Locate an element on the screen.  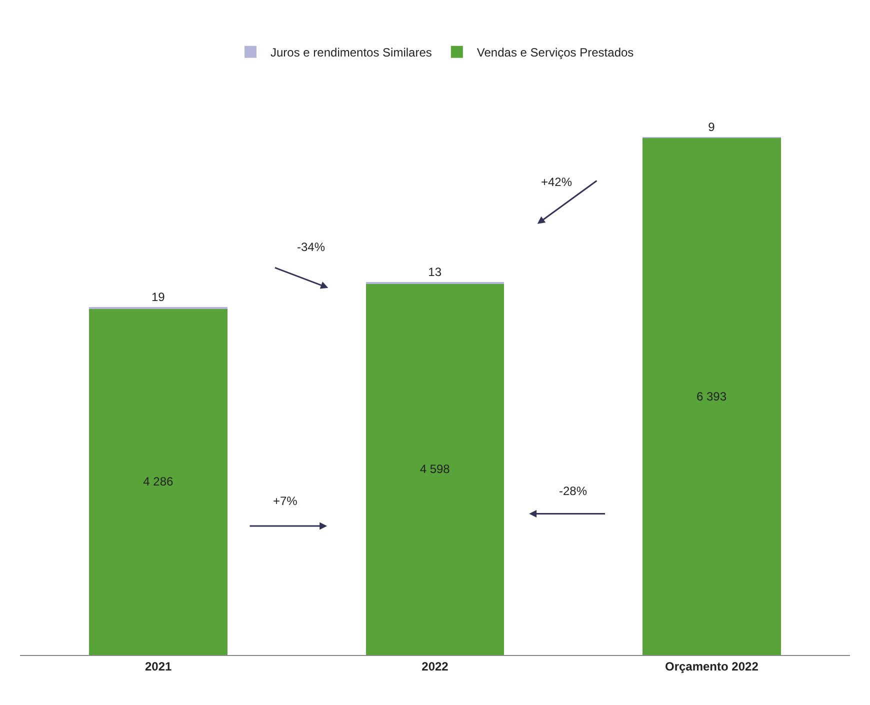
data-label: 4 286 is located at coordinates (158, 481).